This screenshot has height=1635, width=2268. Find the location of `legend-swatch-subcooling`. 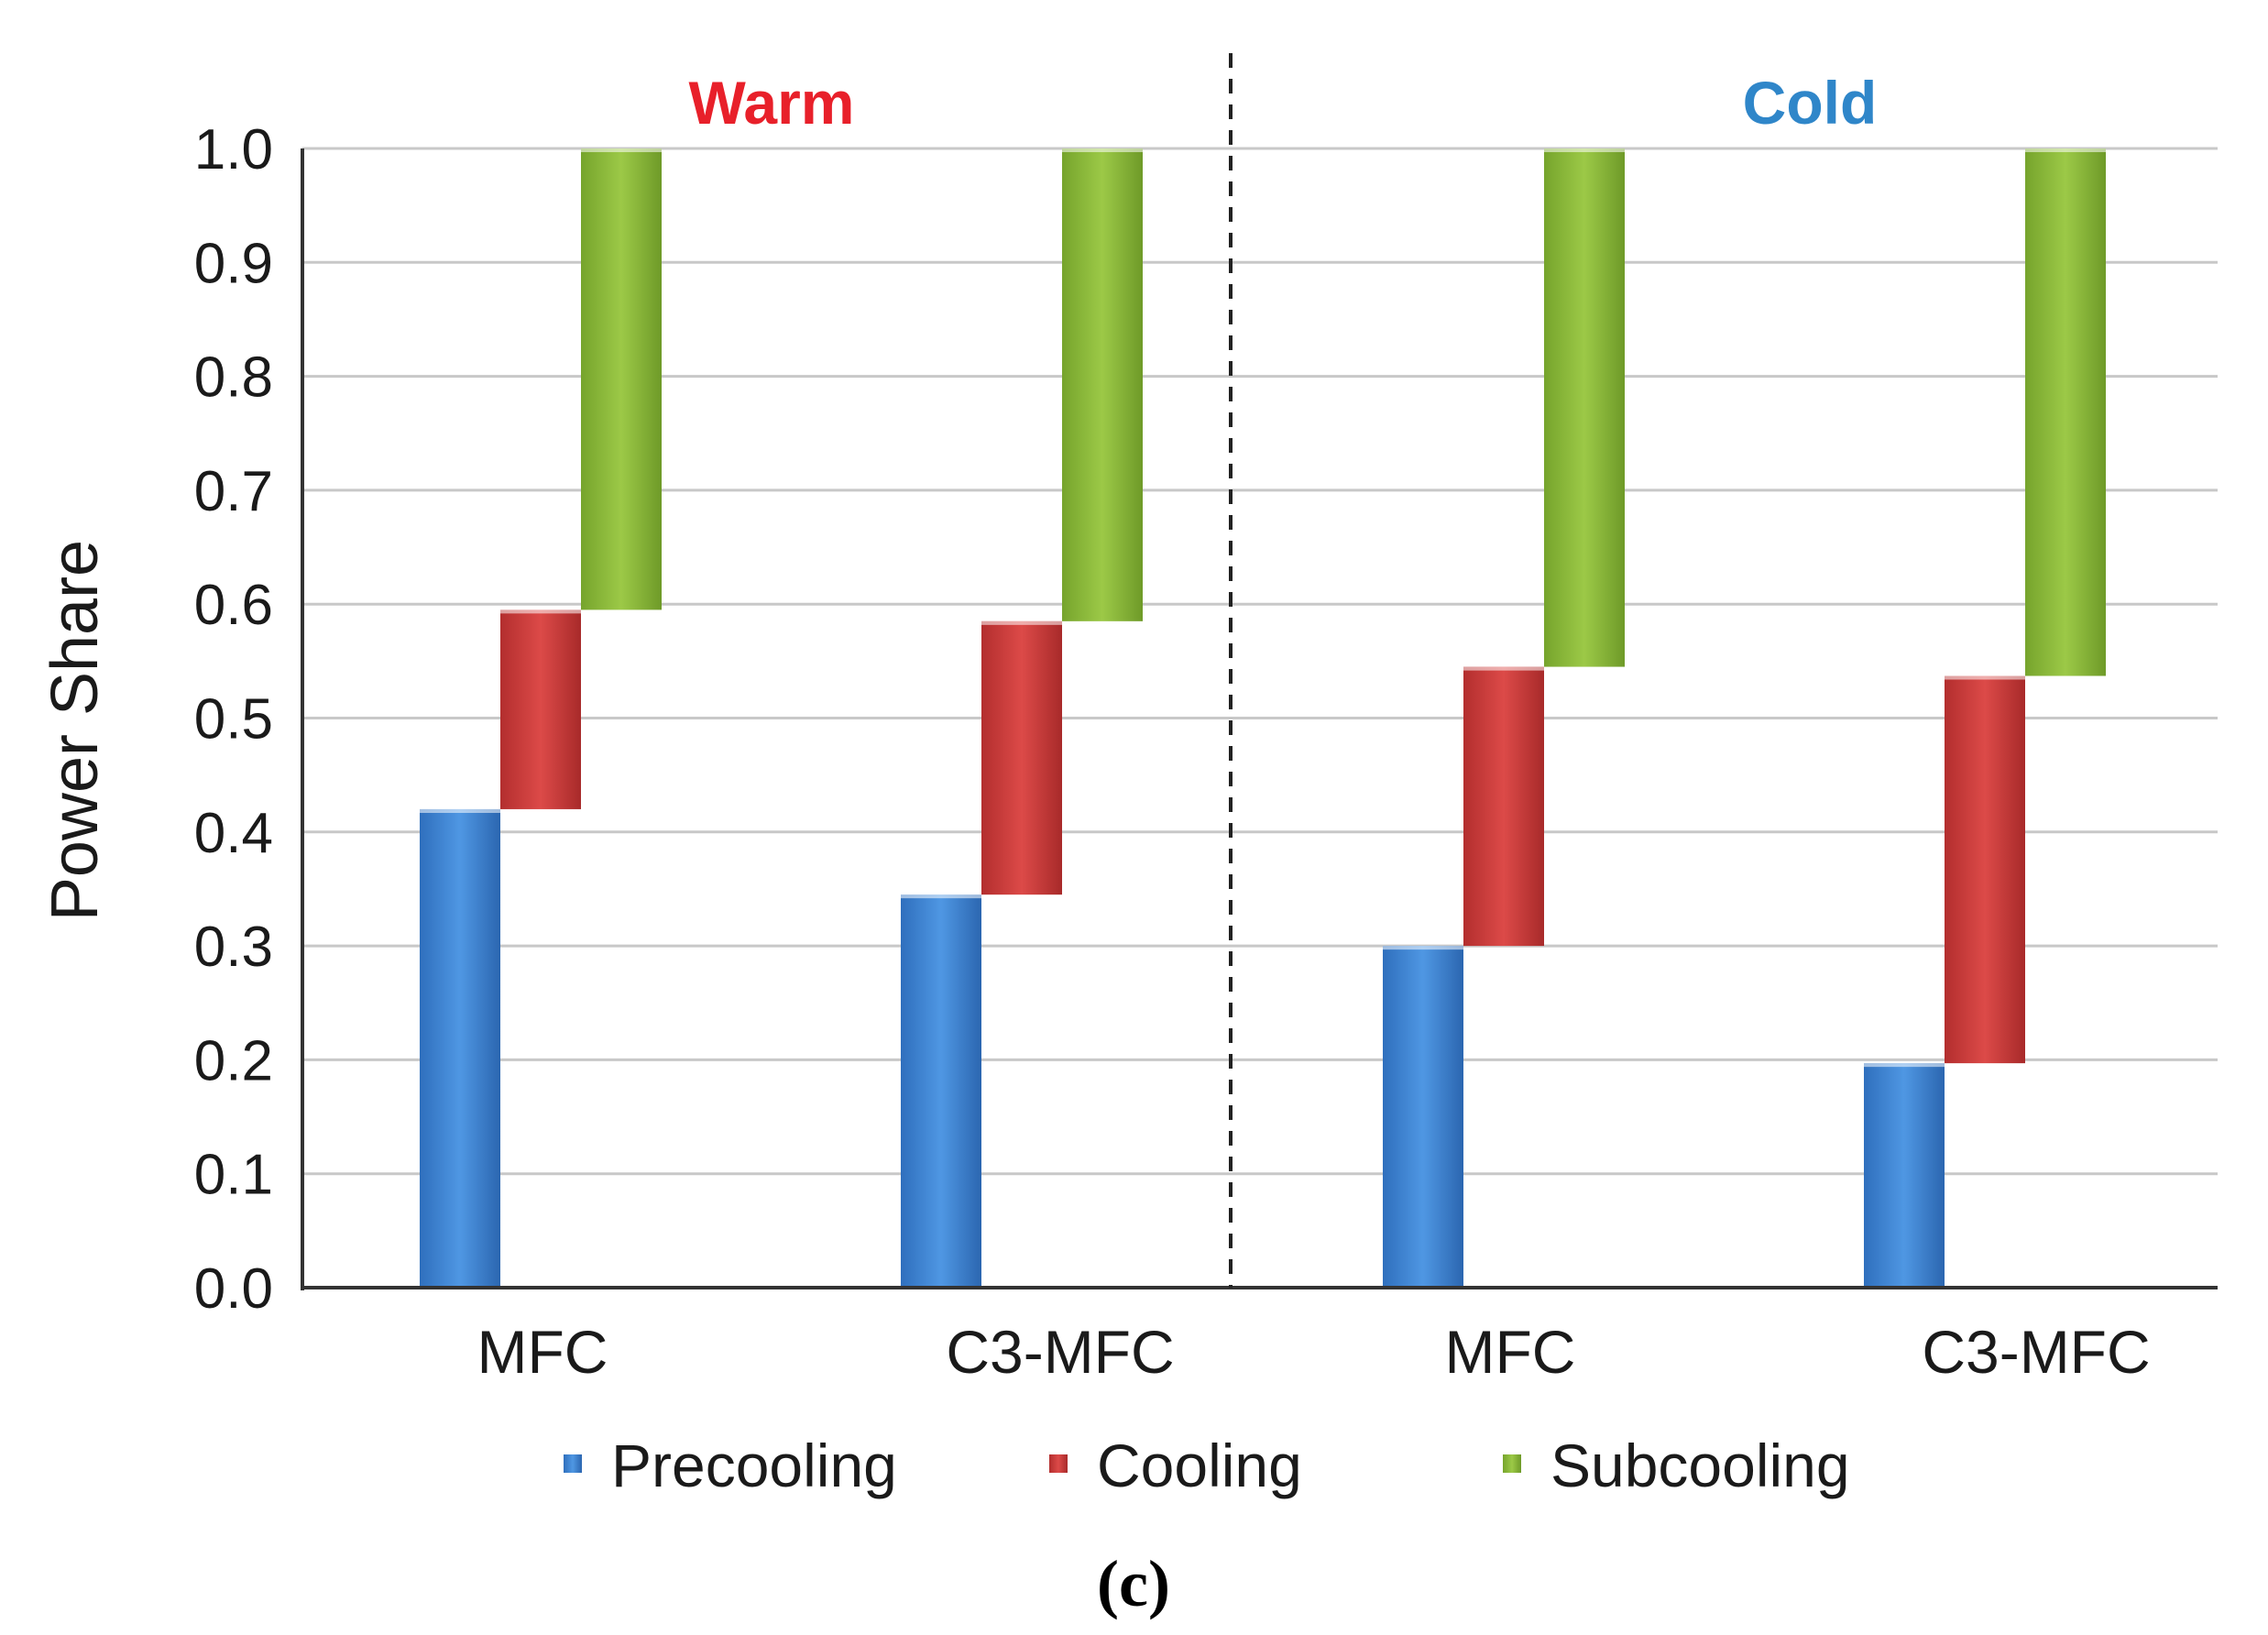

legend-swatch-subcooling is located at coordinates (1512, 1463).